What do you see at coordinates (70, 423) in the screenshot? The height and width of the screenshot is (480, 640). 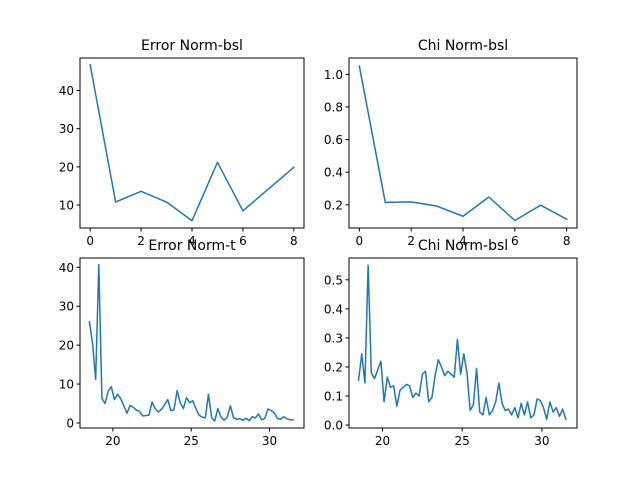 I see `y-tick-label: 0` at bounding box center [70, 423].